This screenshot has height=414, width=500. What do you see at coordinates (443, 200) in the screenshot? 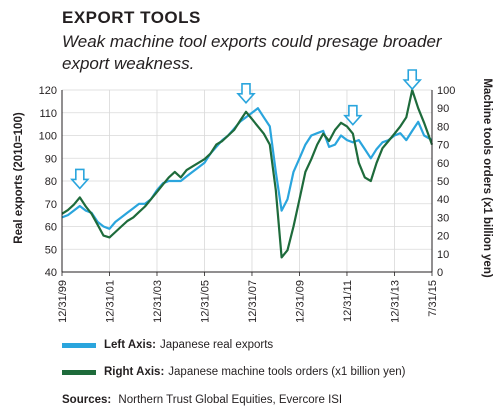
I see `y-tick-label-right: 40` at bounding box center [443, 200].